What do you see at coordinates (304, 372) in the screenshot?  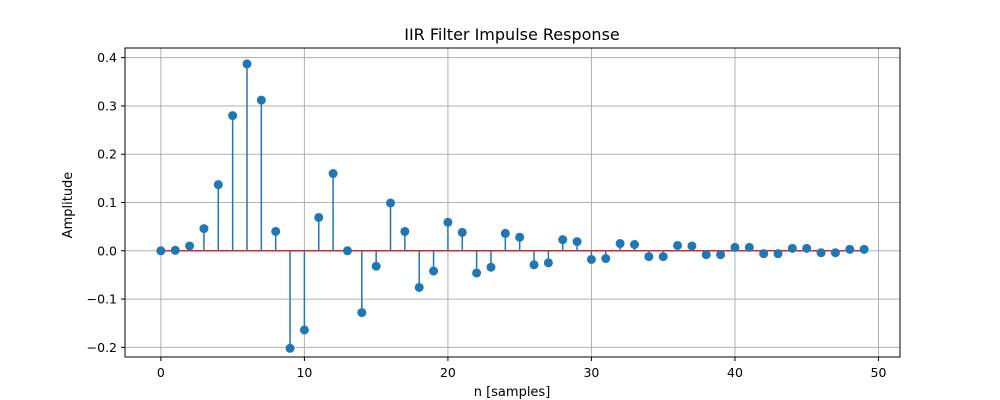 I see `x-tick-label: 10` at bounding box center [304, 372].